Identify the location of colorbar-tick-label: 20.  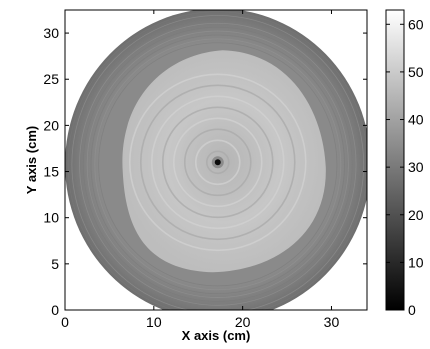
(416, 215).